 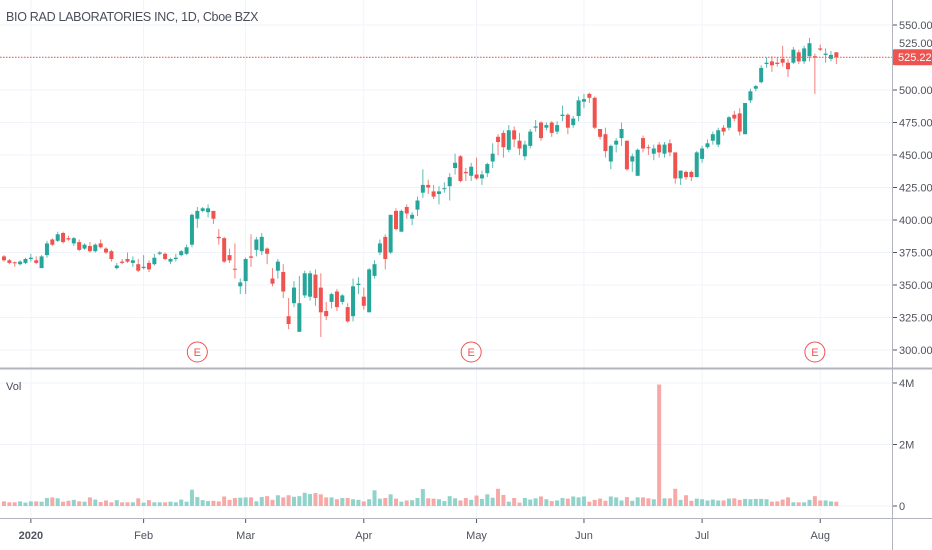 I want to click on time-tick-label: Jul, so click(x=702, y=536).